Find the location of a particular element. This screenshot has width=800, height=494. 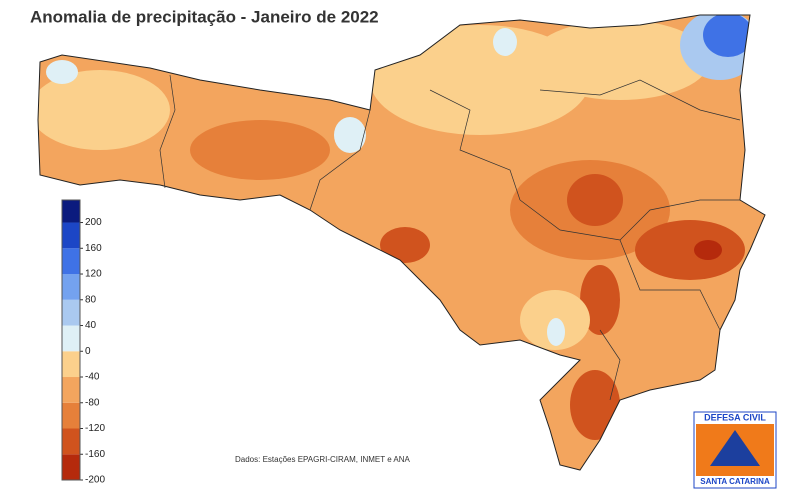

colorbar-tick-label: -80 is located at coordinates (92, 402).